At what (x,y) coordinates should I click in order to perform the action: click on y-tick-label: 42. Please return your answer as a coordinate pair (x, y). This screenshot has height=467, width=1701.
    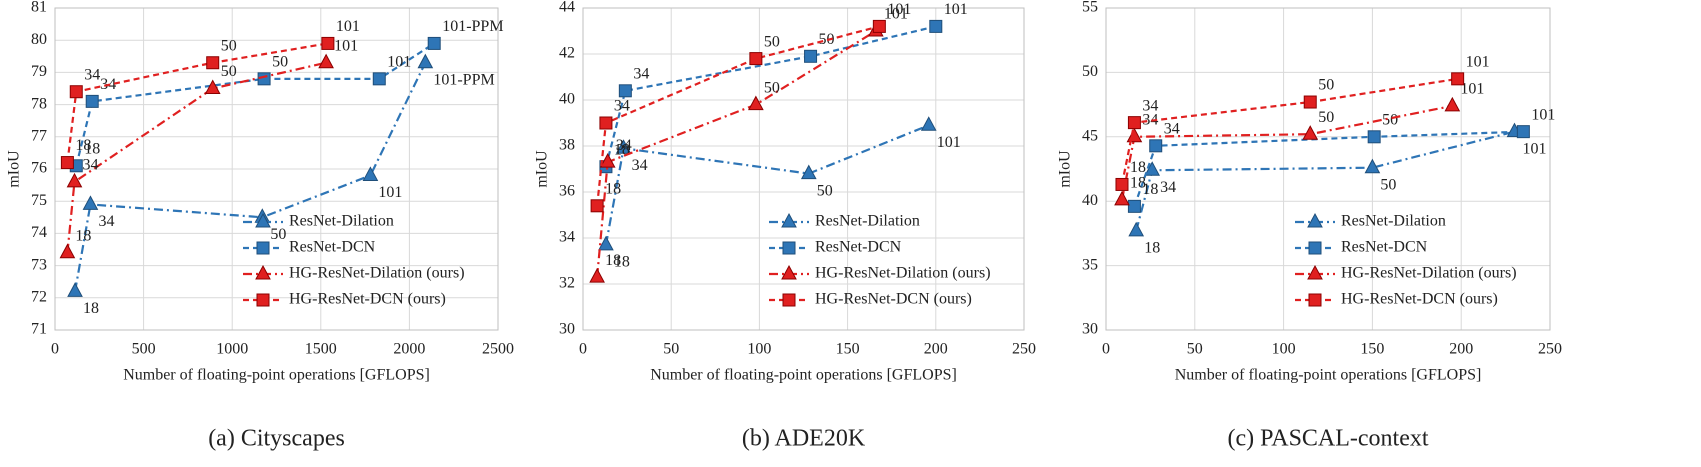
    Looking at the image, I should click on (567, 53).